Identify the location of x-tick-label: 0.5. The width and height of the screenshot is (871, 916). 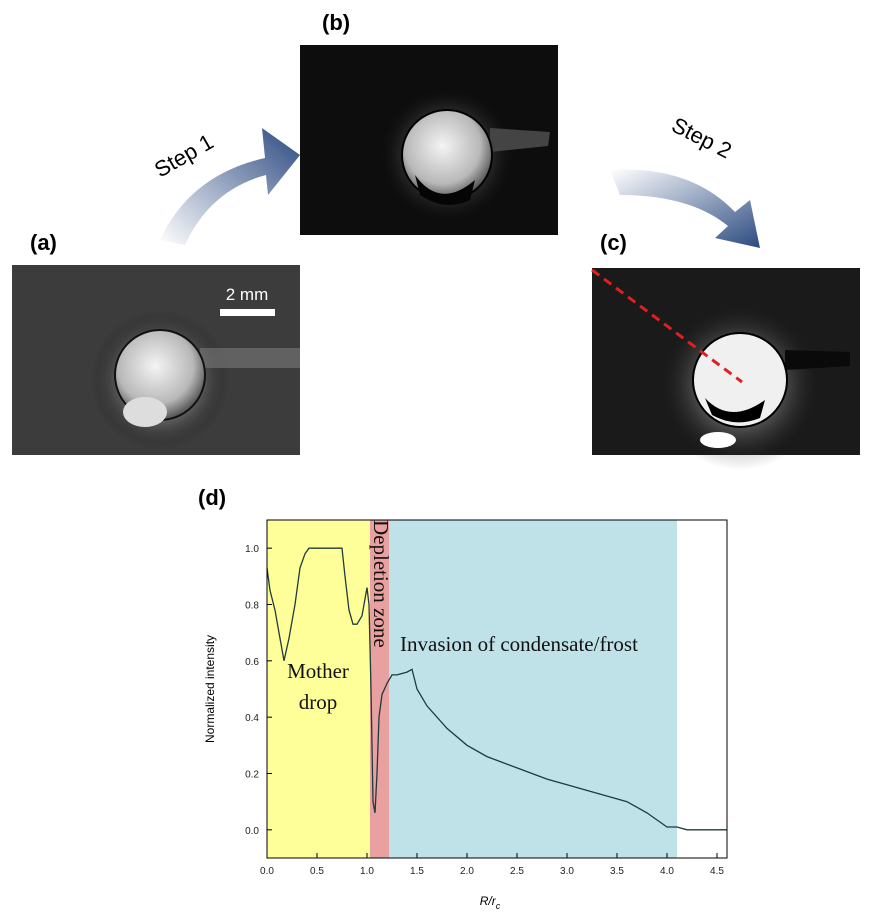
(317, 871).